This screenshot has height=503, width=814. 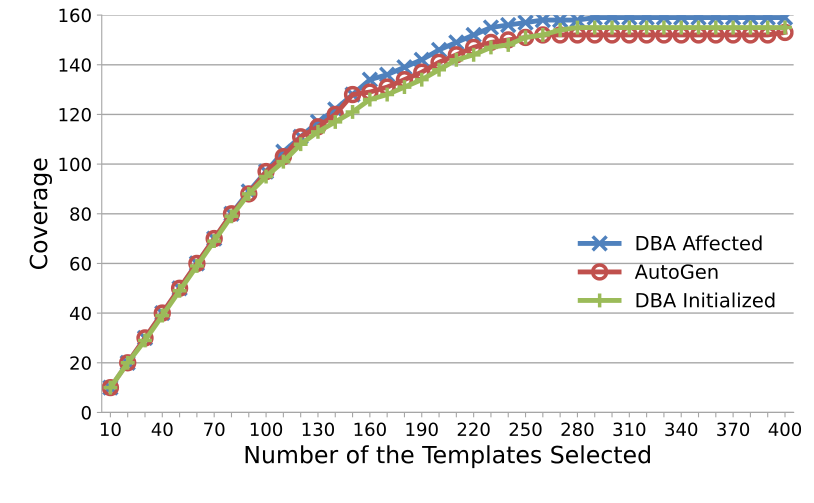 I want to click on x-tick-label: 370, so click(x=733, y=429).